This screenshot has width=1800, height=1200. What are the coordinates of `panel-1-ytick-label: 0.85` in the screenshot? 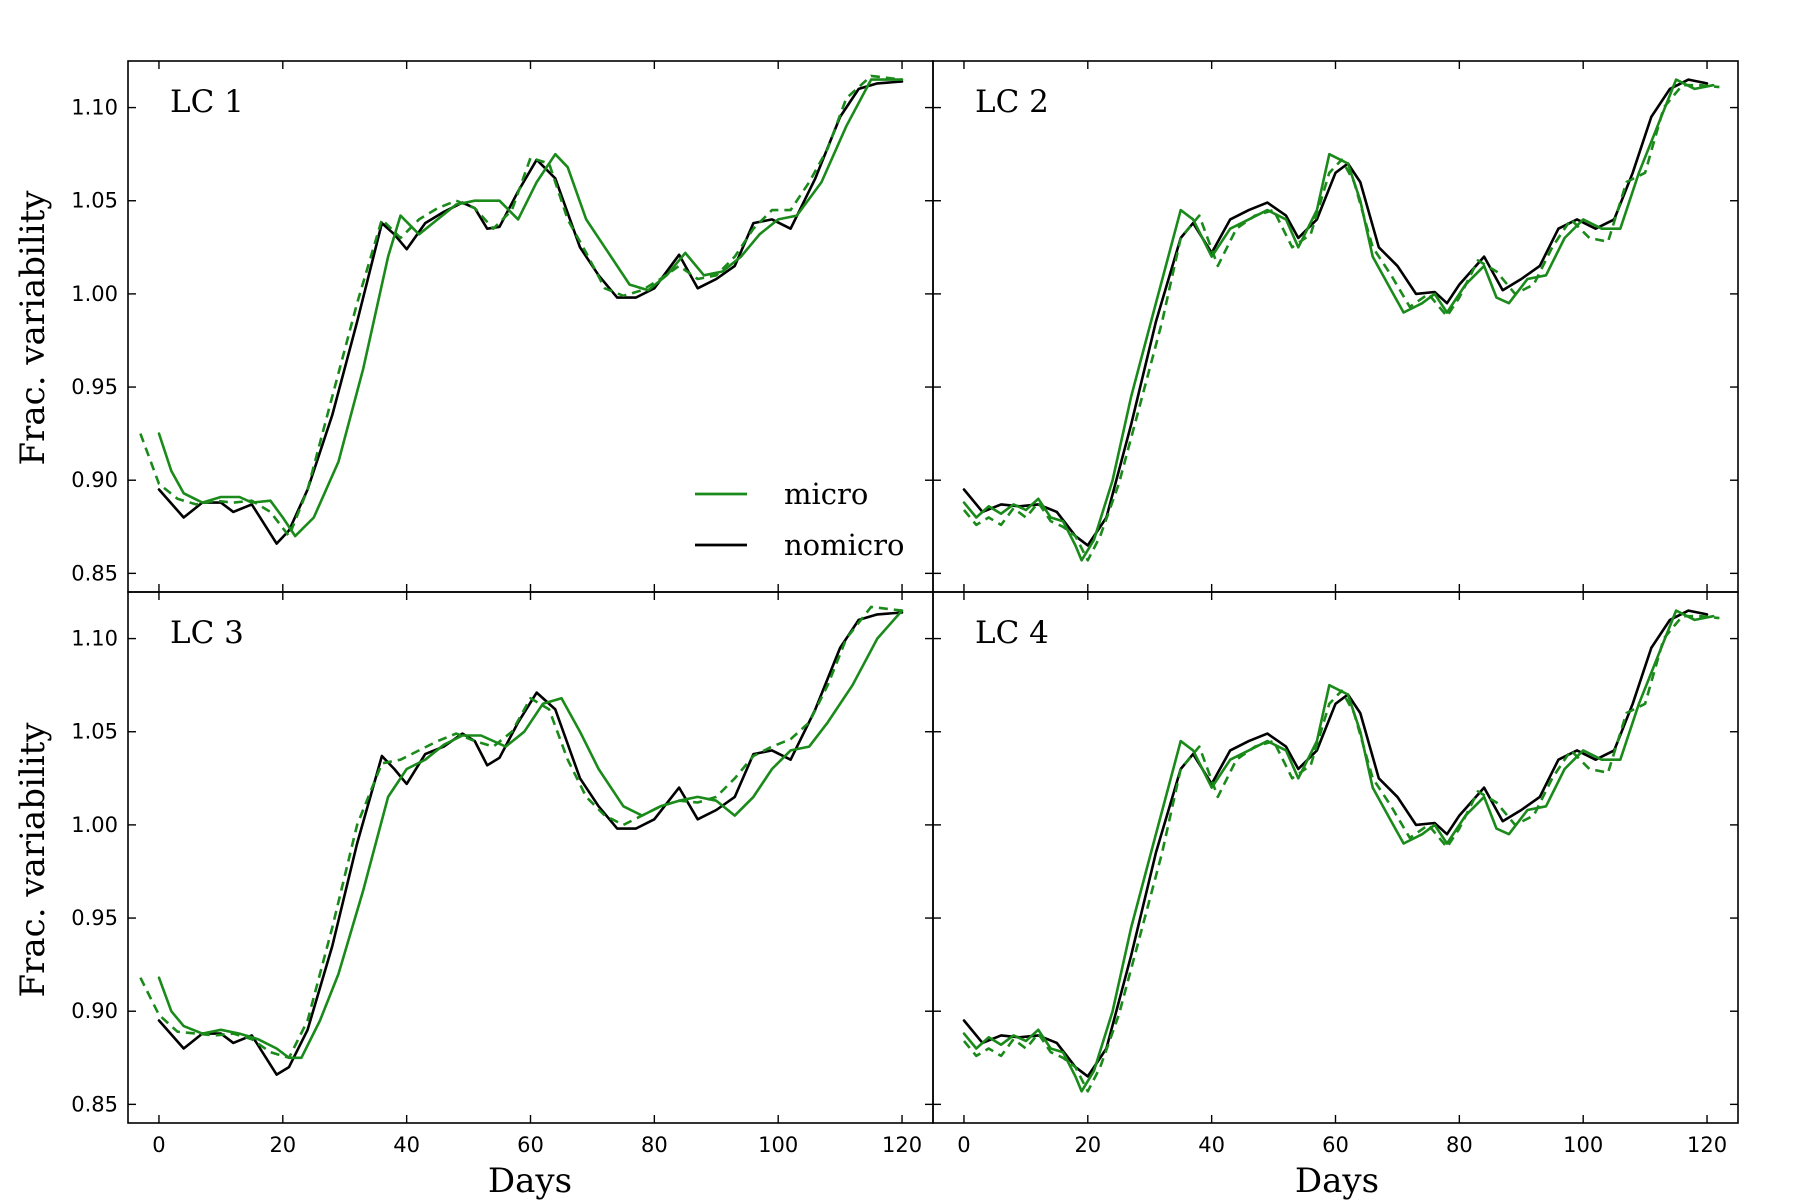 It's located at (94, 573).